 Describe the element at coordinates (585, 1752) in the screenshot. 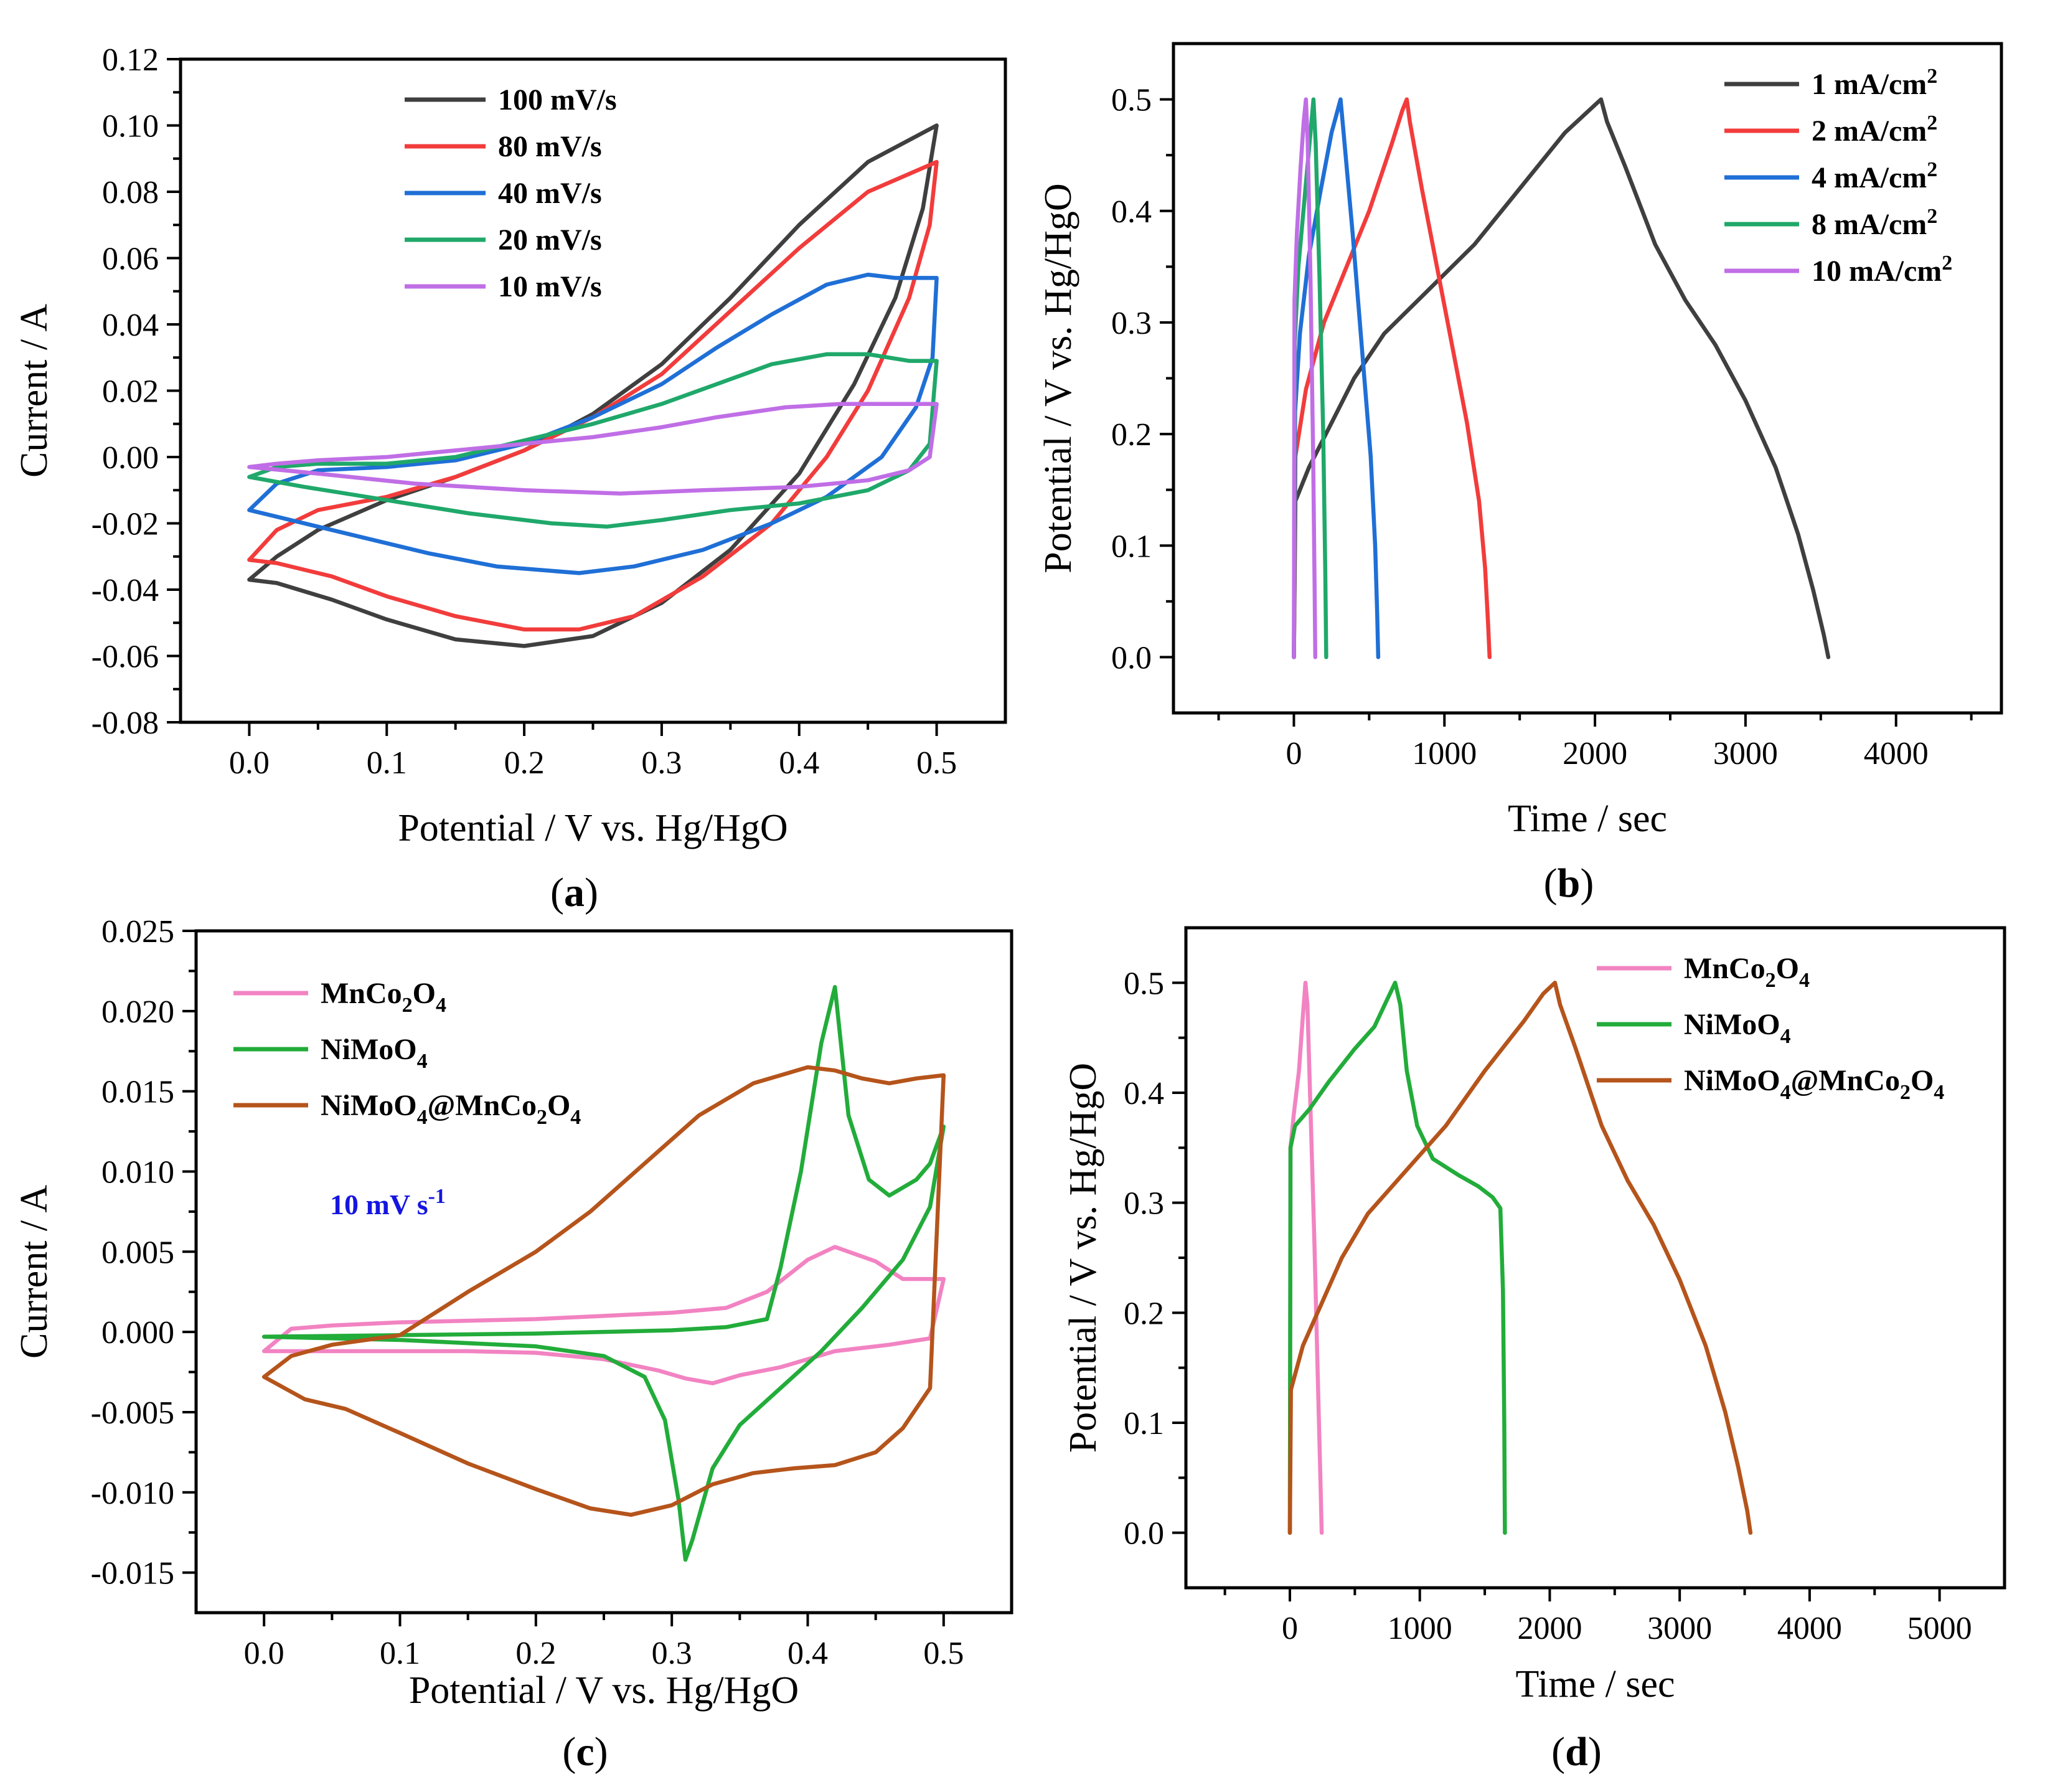

I see `panel-label: (c)` at that location.